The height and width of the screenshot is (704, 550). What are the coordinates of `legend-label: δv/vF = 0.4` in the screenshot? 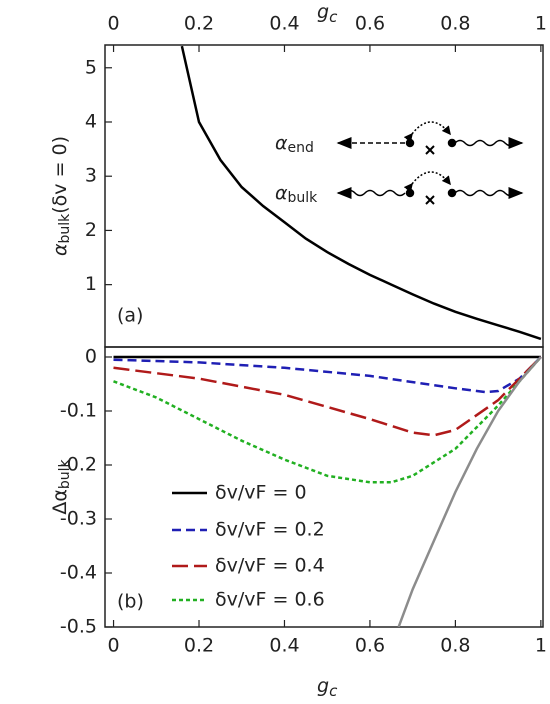 It's located at (270, 566).